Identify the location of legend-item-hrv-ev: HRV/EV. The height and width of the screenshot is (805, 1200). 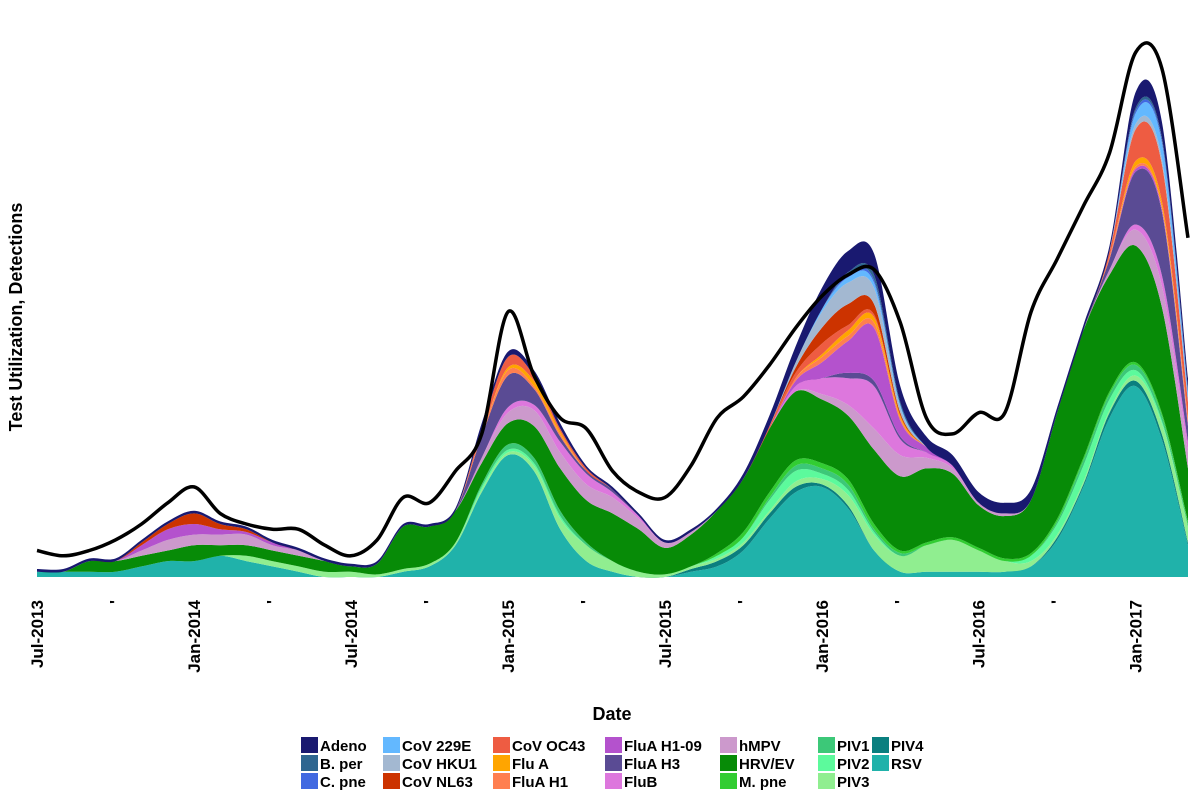
(757, 764).